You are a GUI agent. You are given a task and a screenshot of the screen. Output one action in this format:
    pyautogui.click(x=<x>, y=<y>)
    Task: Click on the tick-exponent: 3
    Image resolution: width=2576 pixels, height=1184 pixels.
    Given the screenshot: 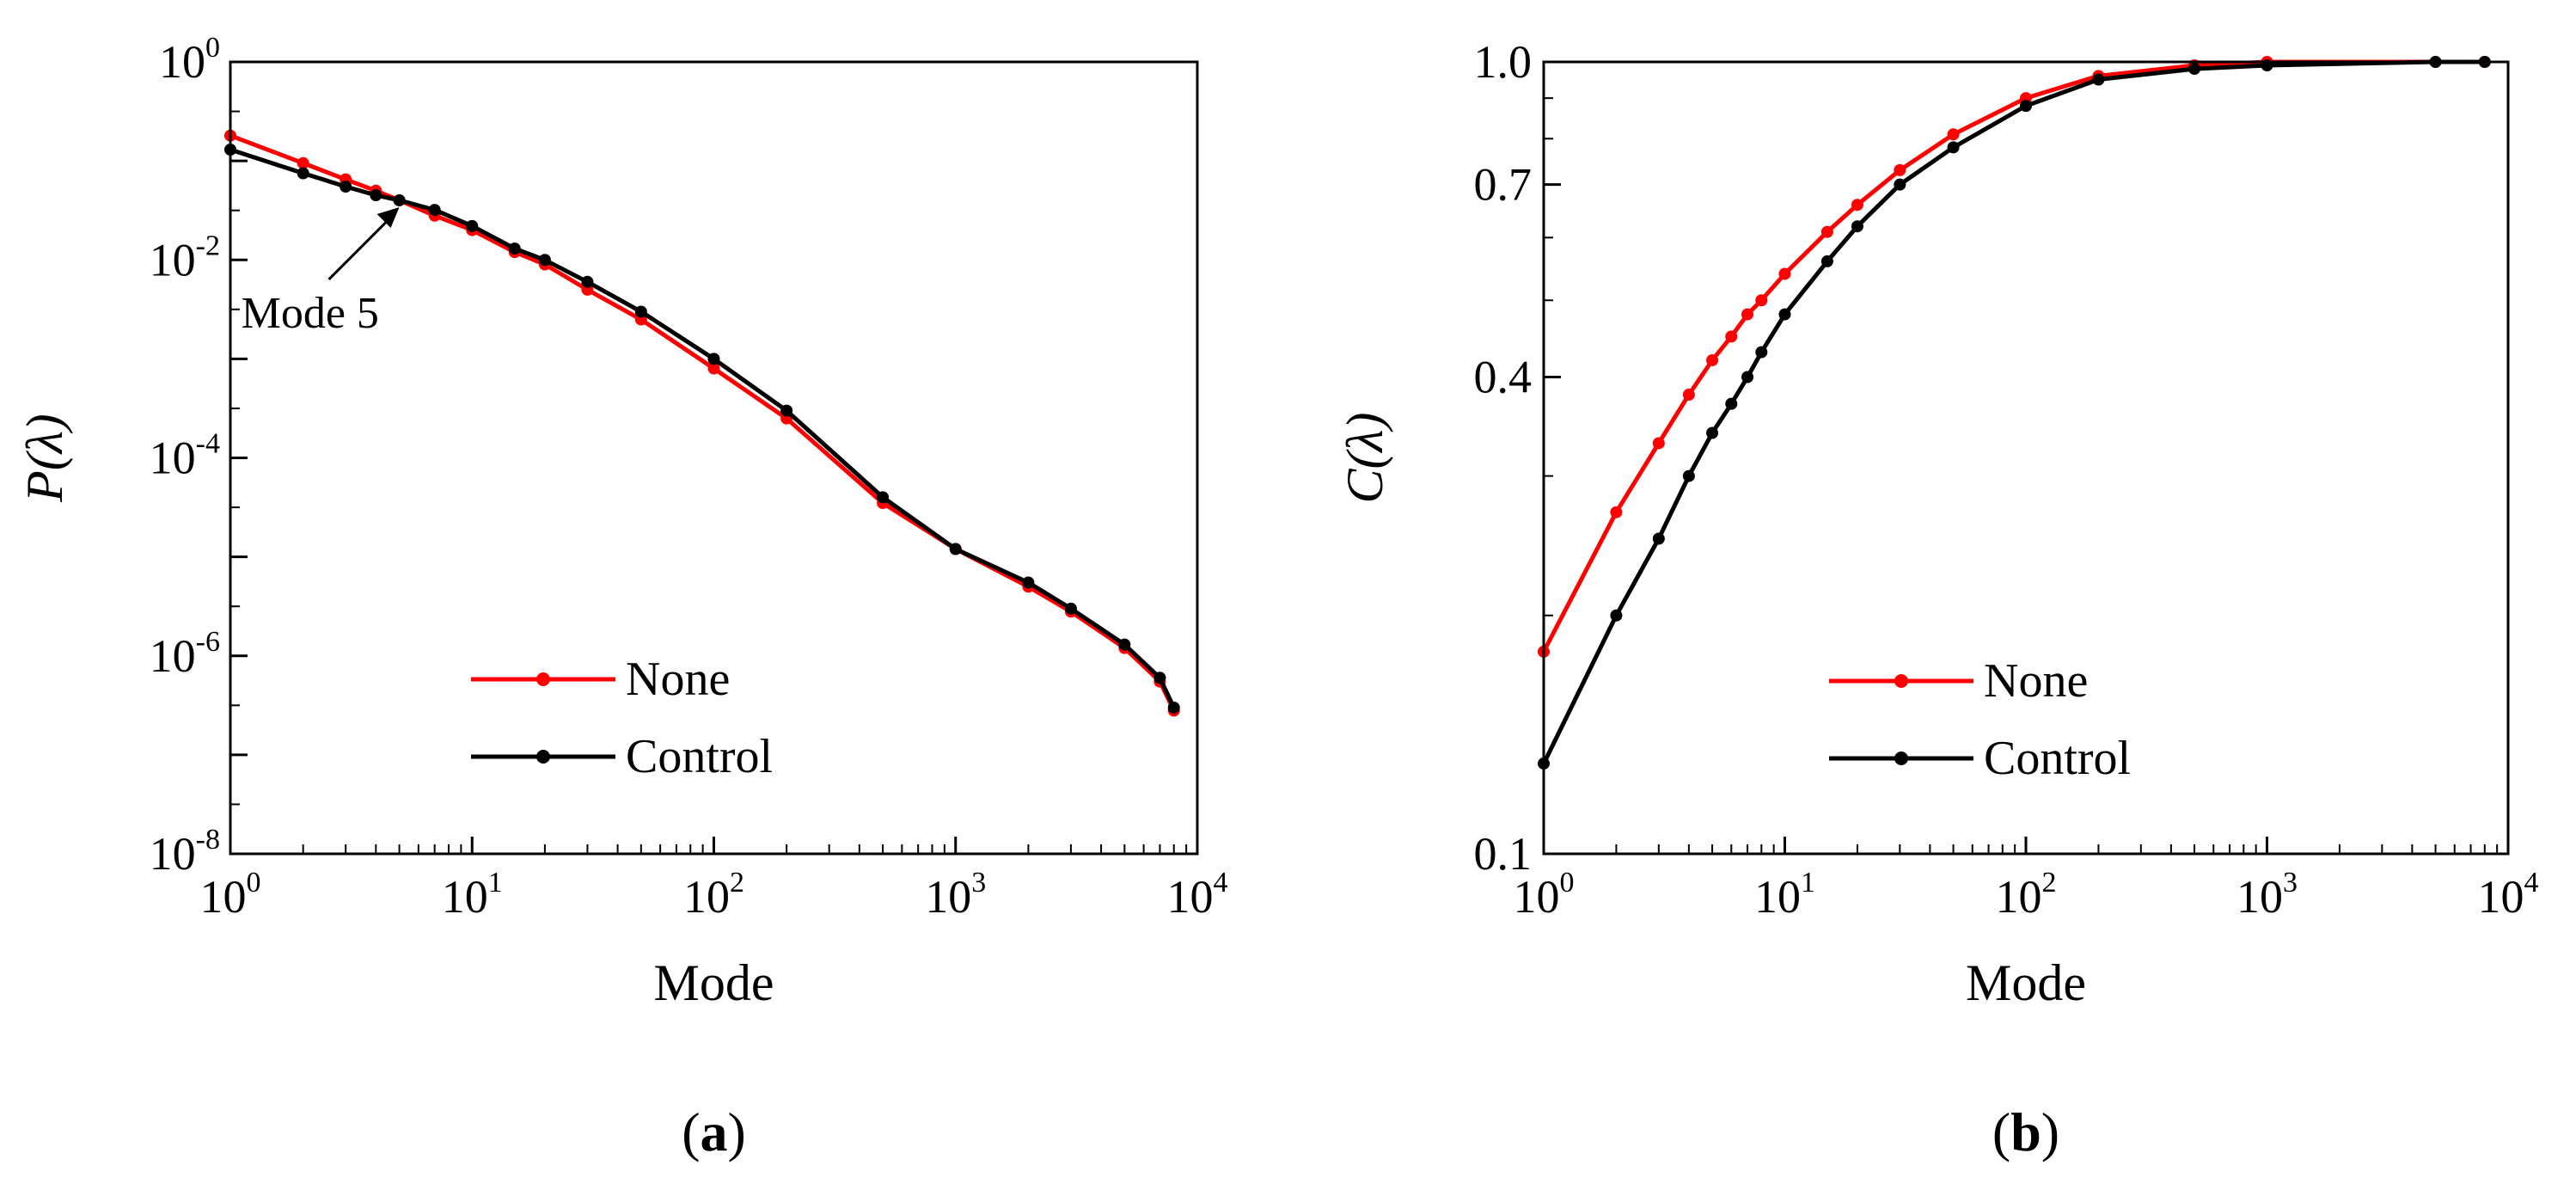 What is the action you would take?
    pyautogui.click(x=978, y=883)
    